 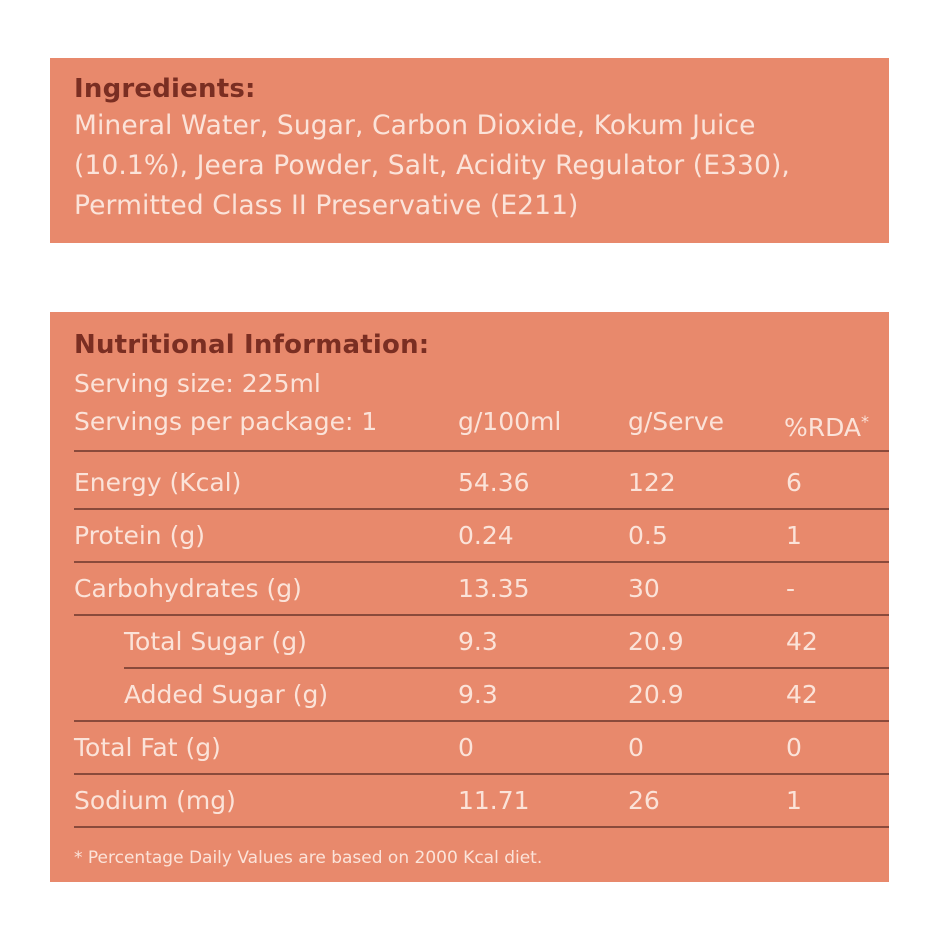 What do you see at coordinates (147, 747) in the screenshot?
I see `nutrient-label: Total Fat (g)` at bounding box center [147, 747].